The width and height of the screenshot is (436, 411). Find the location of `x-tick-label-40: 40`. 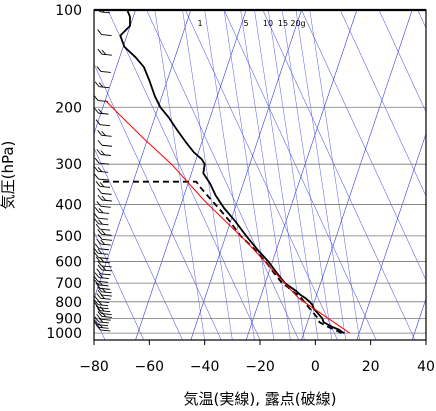

x-tick-label-40: 40 is located at coordinates (426, 367).